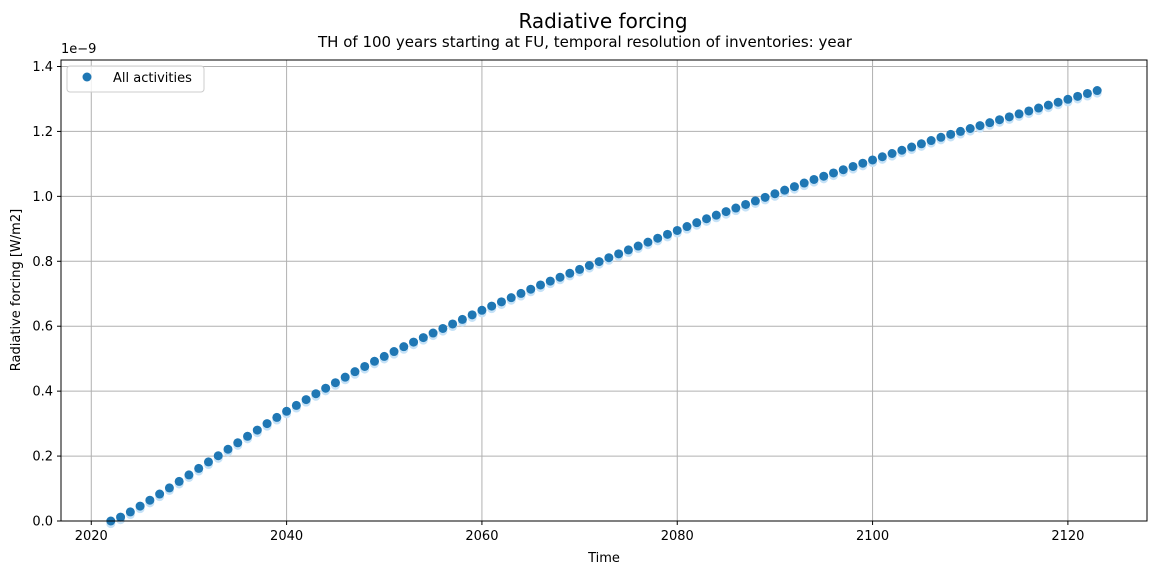  Describe the element at coordinates (46, 295) in the screenshot. I see `y-axis-ticks: 0.0 0.2 0.4 0.6 0.8 1.0 1.2 1.4` at that location.